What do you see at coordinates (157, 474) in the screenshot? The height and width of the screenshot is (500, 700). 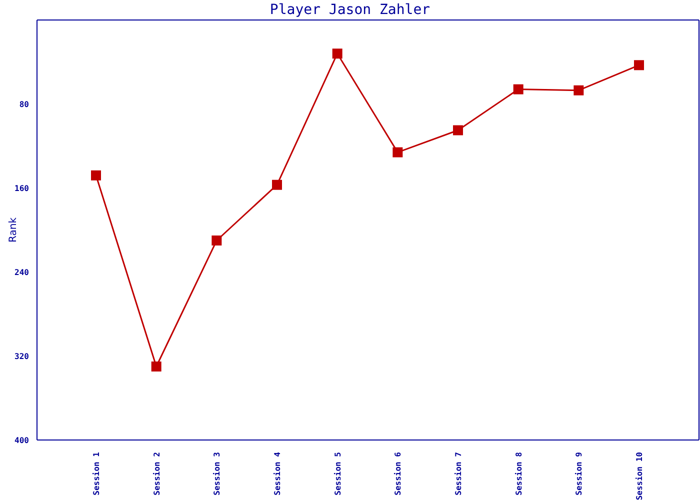 I see `x-tick-label: Session 2` at bounding box center [157, 474].